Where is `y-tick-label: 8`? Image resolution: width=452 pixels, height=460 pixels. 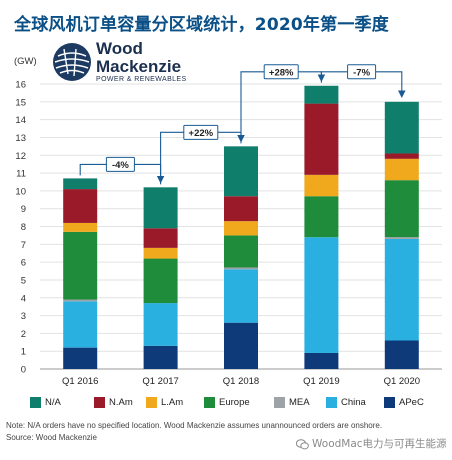 y-tick-label: 8 is located at coordinates (23, 227).